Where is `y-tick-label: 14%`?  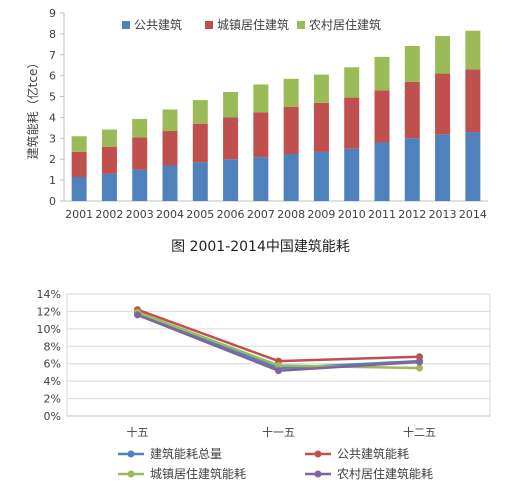 y-tick-label: 14% is located at coordinates (49, 294).